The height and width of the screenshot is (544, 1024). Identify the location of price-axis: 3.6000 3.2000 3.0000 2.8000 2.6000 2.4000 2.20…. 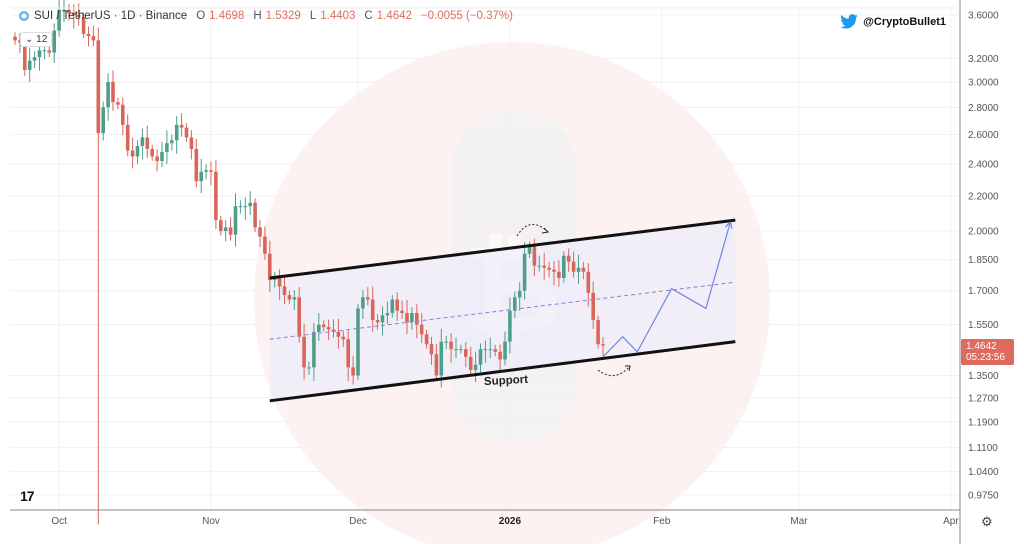
(983, 256).